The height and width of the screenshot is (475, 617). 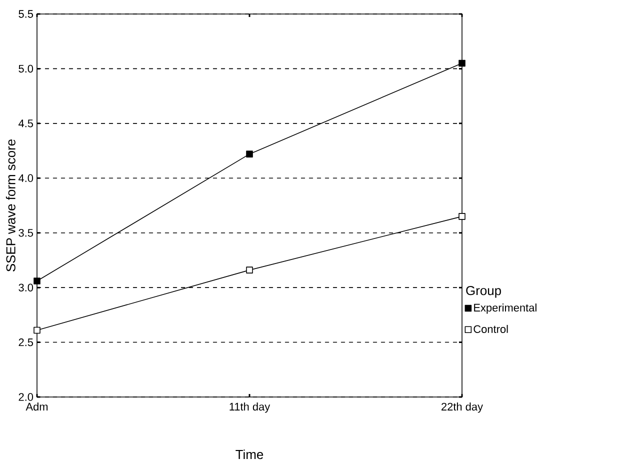 What do you see at coordinates (26, 342) in the screenshot?
I see `y-tick-label: 2.5` at bounding box center [26, 342].